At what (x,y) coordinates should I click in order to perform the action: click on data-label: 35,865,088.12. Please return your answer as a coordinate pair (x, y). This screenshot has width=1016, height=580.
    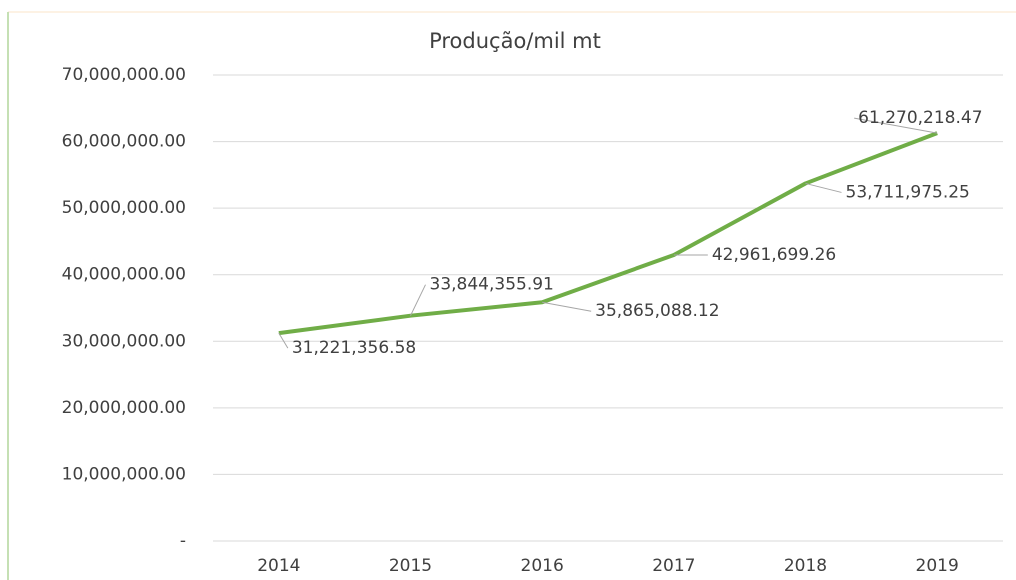
    Looking at the image, I should click on (657, 311).